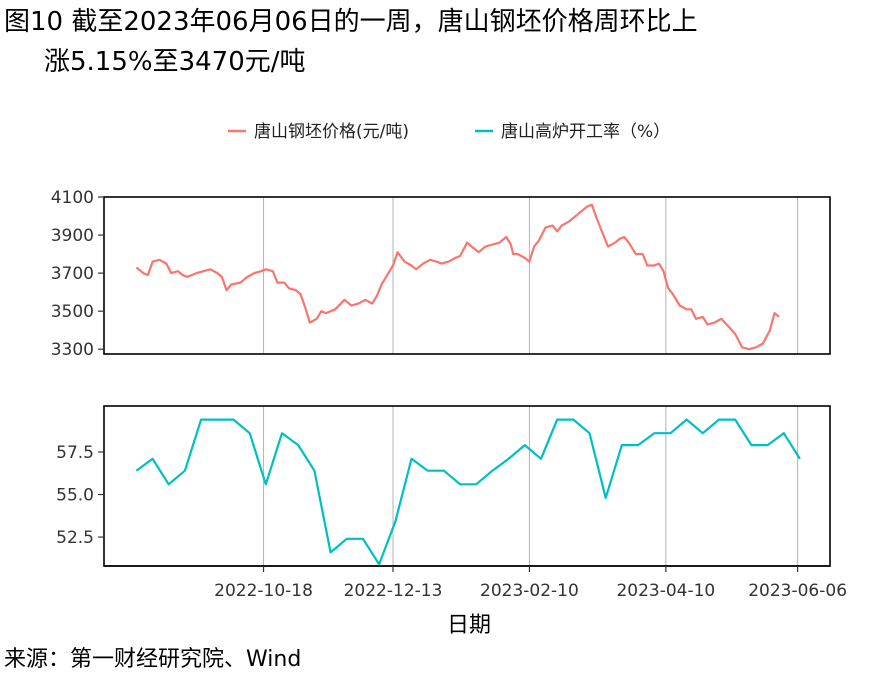  I want to click on y-tick-label: 55.0, so click(75, 496).